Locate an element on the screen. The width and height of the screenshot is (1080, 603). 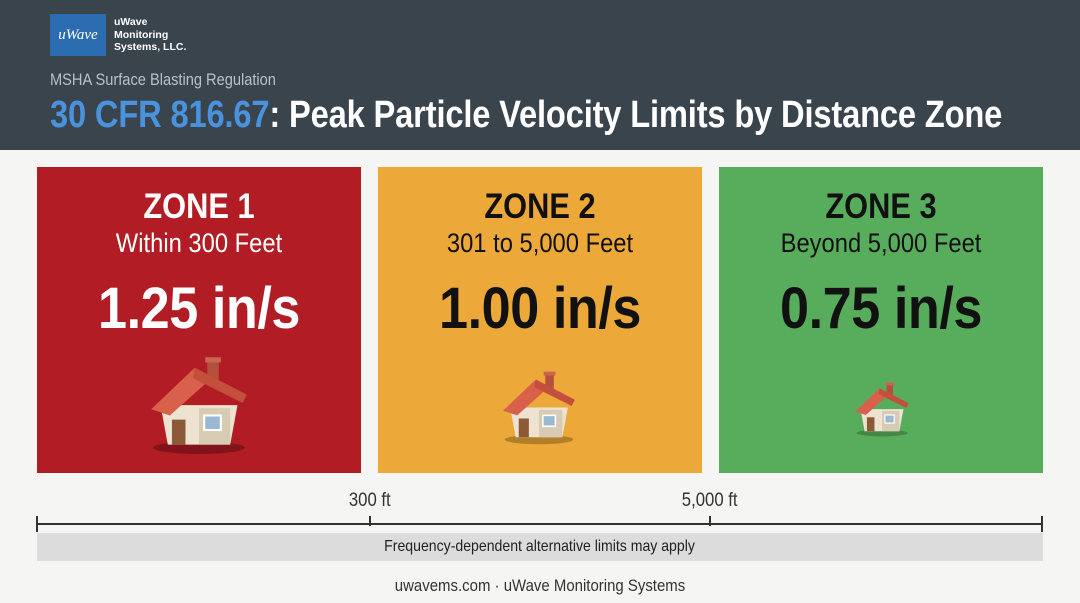
zone-distance-range: 301 to 5,000 Feet is located at coordinates (540, 243).